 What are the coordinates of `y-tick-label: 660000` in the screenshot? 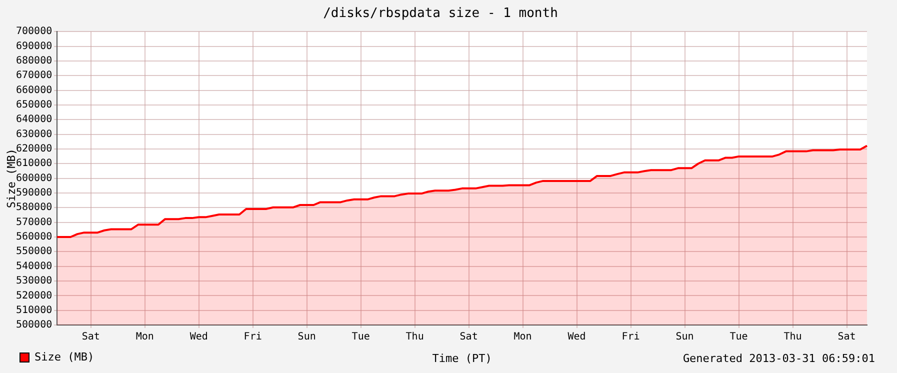 It's located at (34, 90).